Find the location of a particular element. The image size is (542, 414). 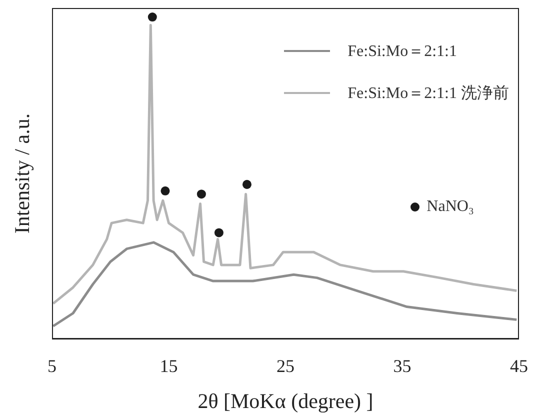

y-axis-title: Intensity / a.u. is located at coordinates (22, 173).